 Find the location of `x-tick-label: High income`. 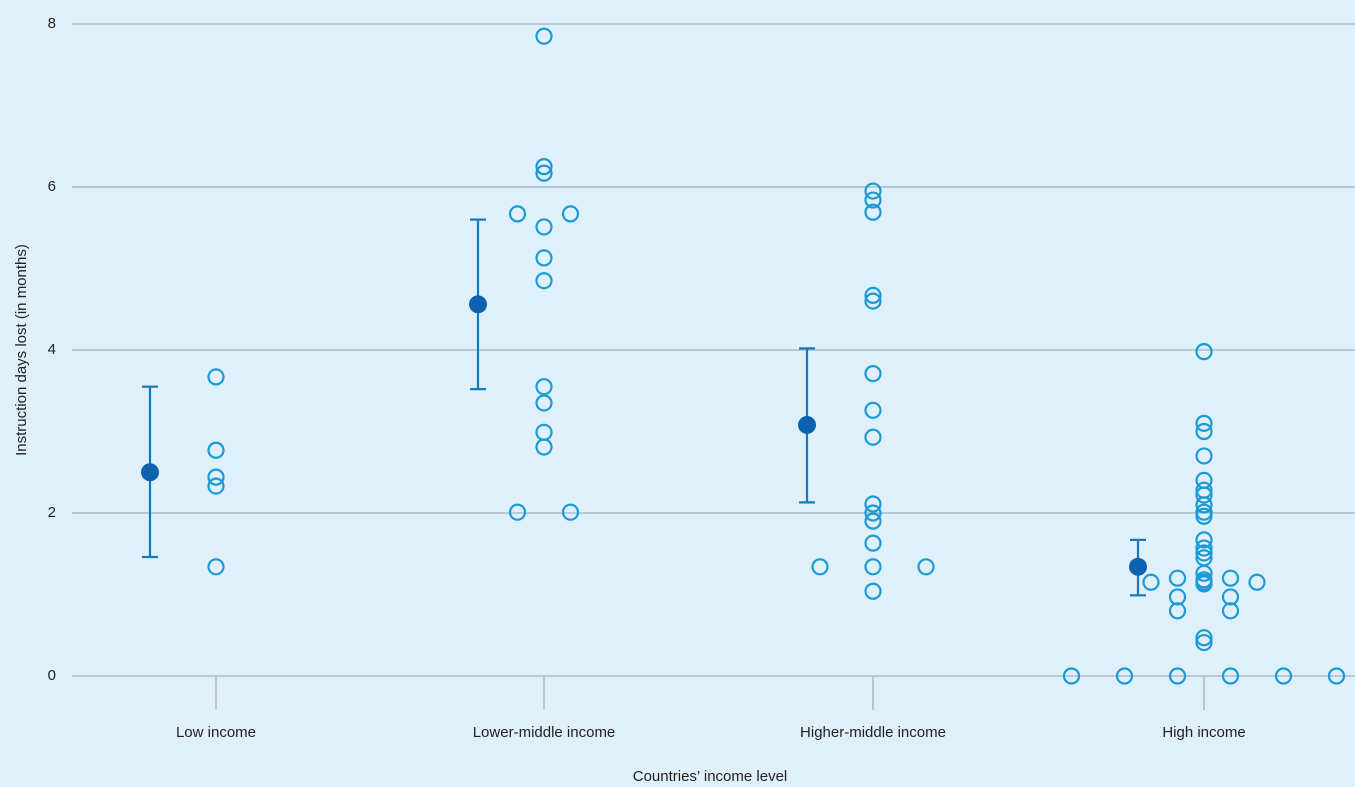

x-tick-label: High income is located at coordinates (1203, 732).